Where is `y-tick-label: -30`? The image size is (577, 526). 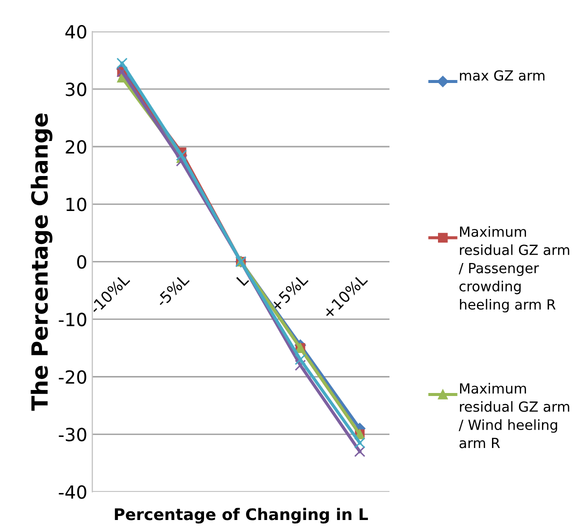
y-tick-label: -30 is located at coordinates (72, 435).